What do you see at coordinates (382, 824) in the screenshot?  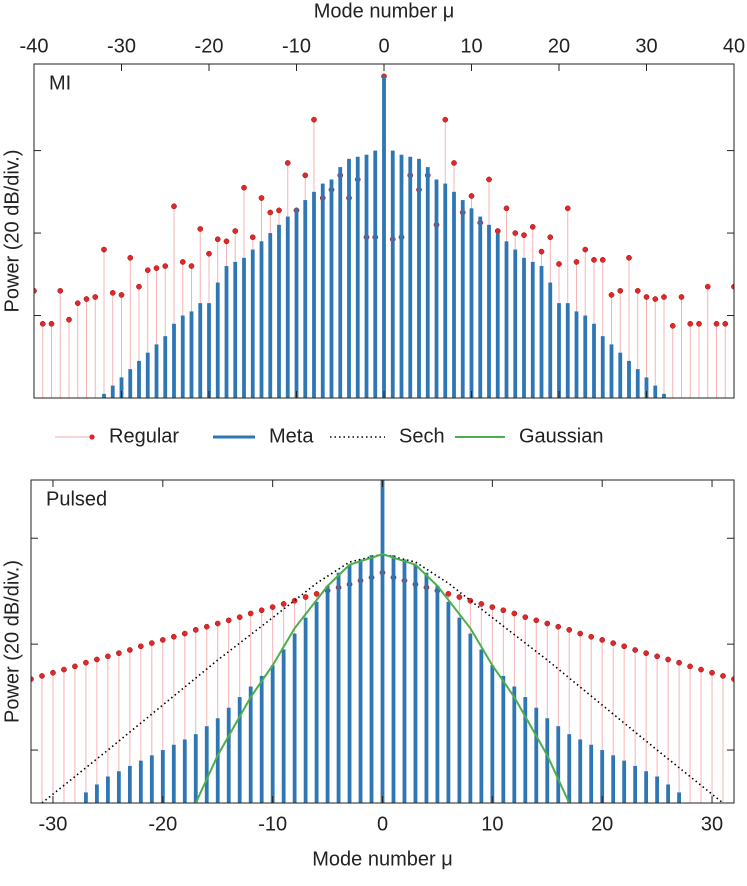 I see `x-tick-label: 0` at bounding box center [382, 824].